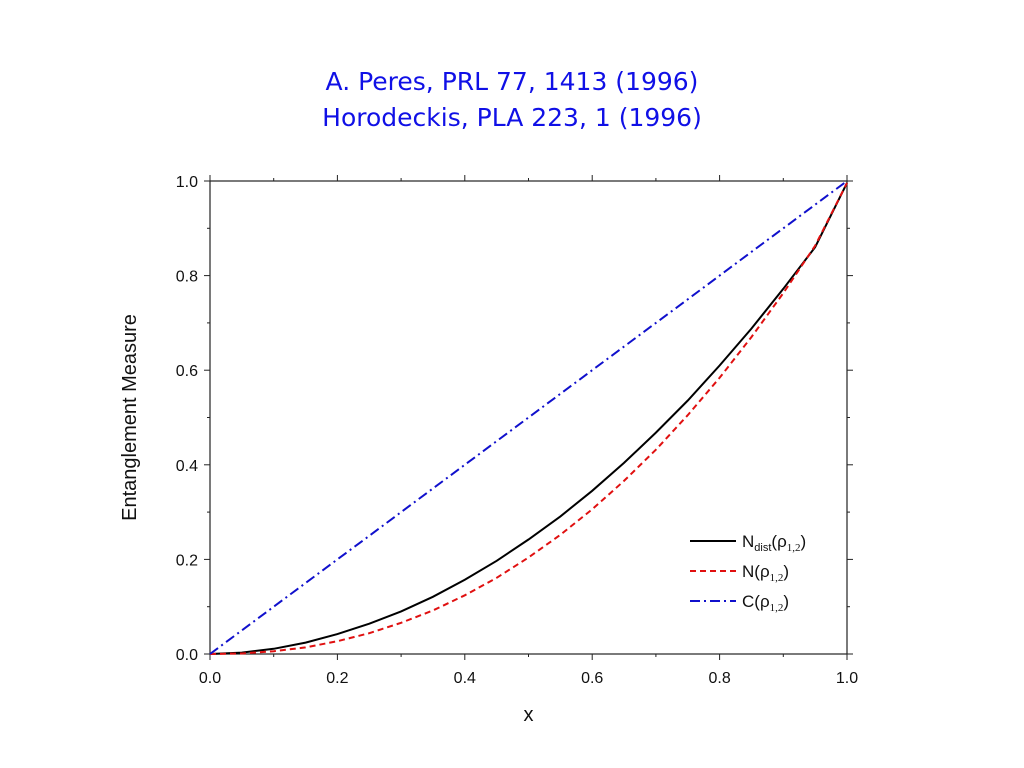  I want to click on legend-label-3: C(ρ1,2), so click(765, 603).